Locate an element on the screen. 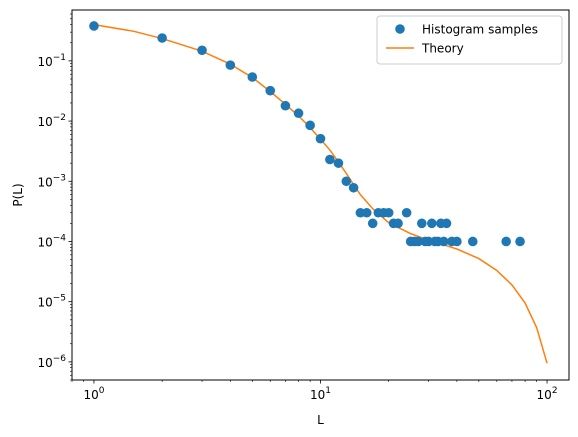 This screenshot has height=437, width=578. x-axis-label: L is located at coordinates (320, 420).